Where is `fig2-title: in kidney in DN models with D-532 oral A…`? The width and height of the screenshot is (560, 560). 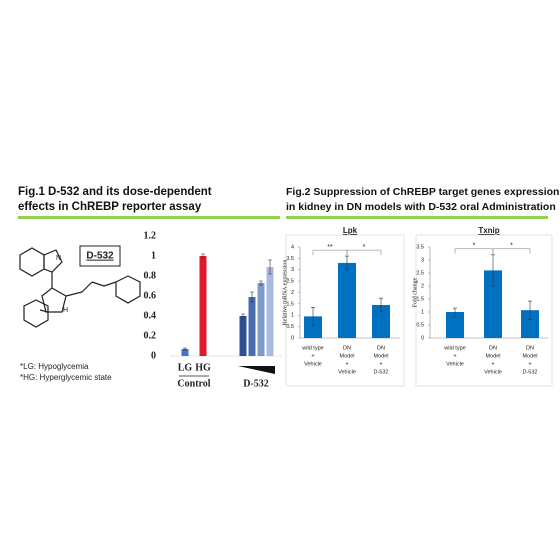 fig2-title: in kidney in DN models with D-532 oral A… is located at coordinates (421, 207).